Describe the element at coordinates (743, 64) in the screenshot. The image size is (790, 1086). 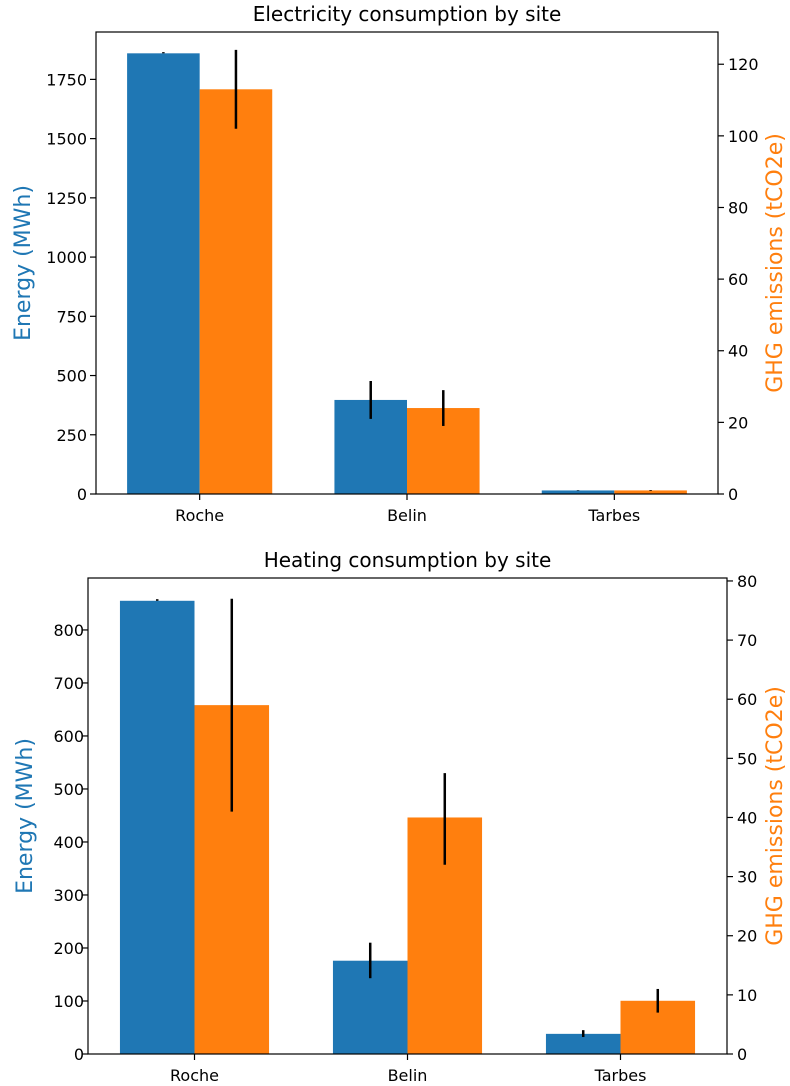
I see `y2-tick-label: 120` at that location.